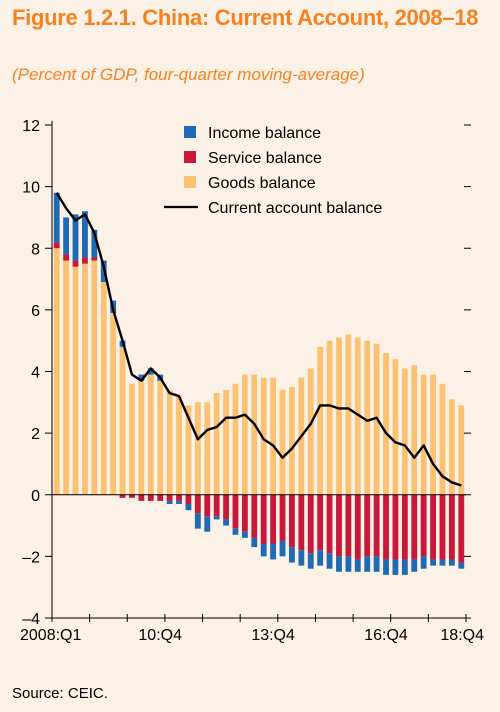 This screenshot has width=500, height=712. I want to click on legend-label: Current account balance, so click(295, 208).